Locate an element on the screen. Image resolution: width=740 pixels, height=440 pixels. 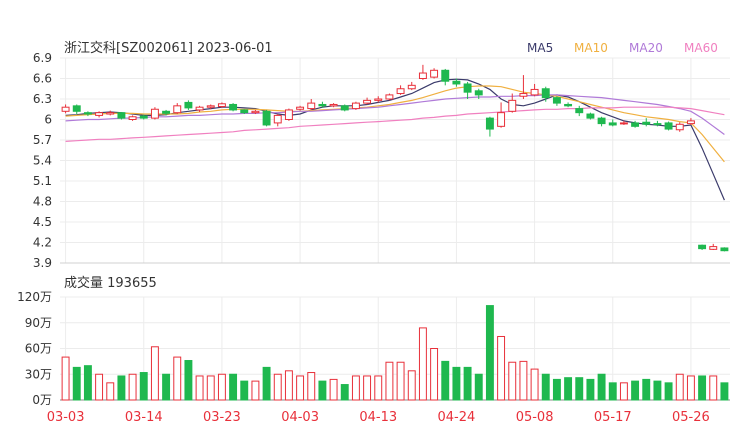
date-tick-label: 03-23 is located at coordinates (222, 417).